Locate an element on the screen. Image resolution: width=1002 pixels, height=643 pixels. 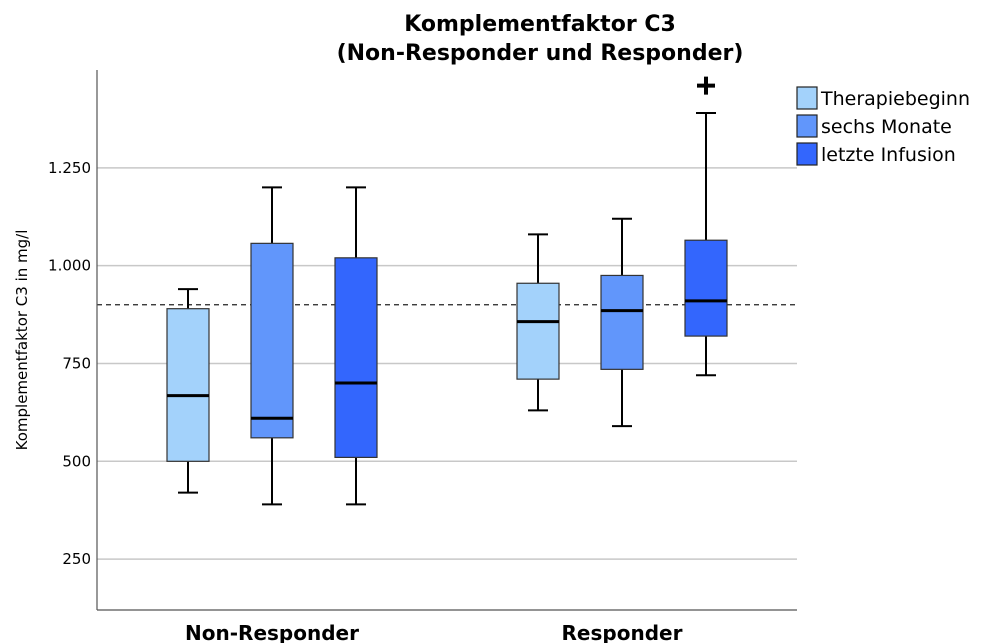
x-tick-label: Responder is located at coordinates (622, 632).